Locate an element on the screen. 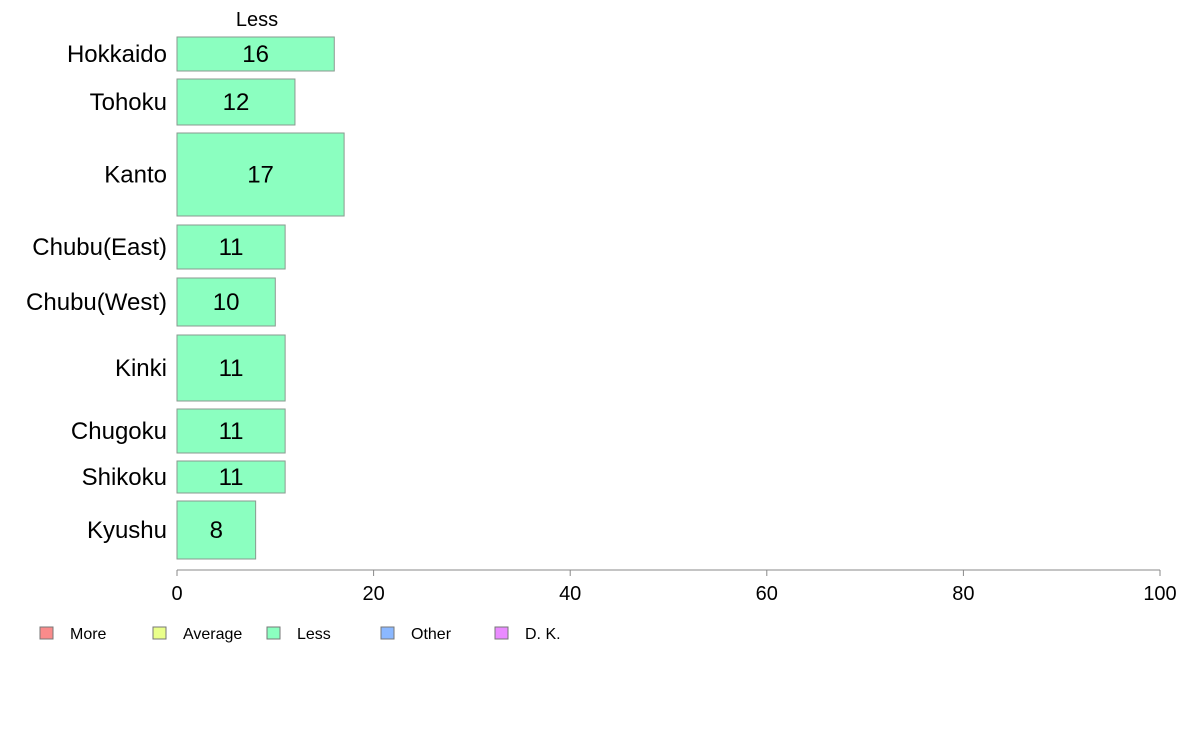 The image size is (1188, 736). bar-value-label: 12 is located at coordinates (236, 102).